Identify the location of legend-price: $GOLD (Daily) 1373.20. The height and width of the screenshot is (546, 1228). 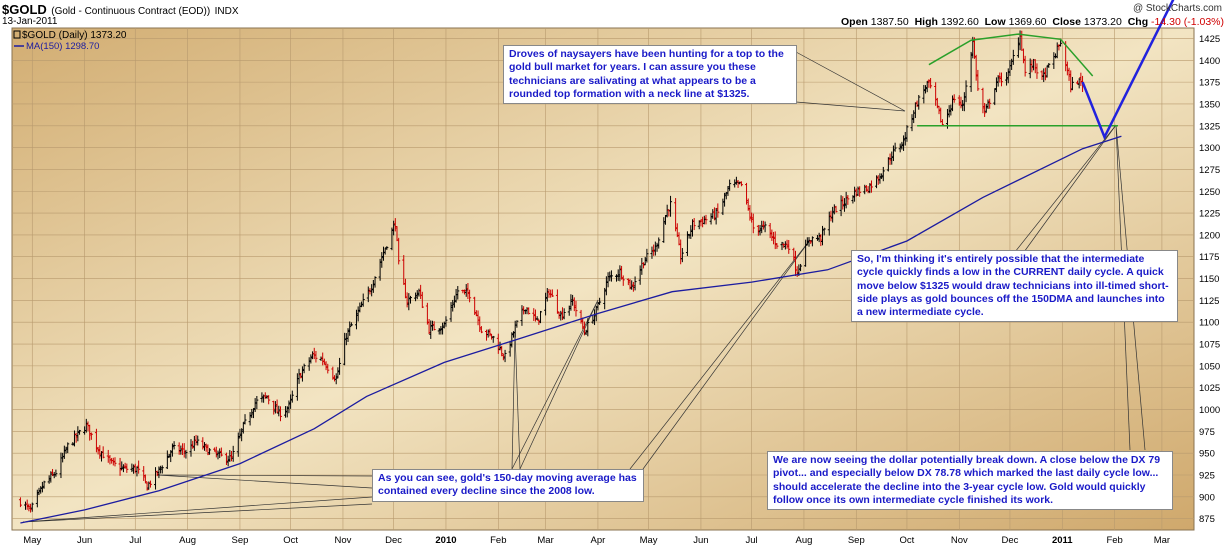
(74, 35).